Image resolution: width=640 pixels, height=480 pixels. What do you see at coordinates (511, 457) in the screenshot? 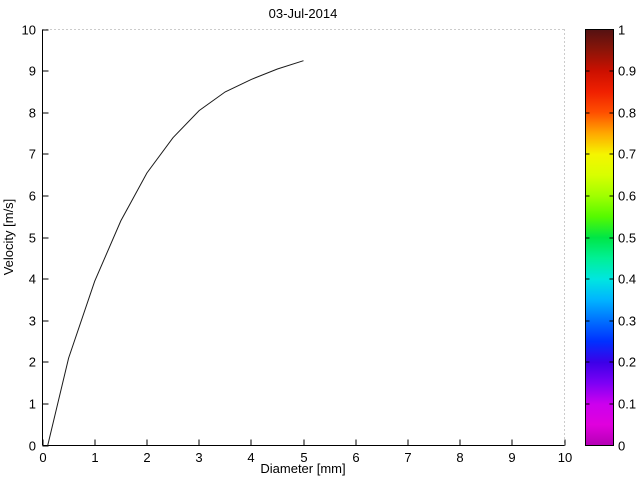
I see `x-tick-label: 9` at bounding box center [511, 457].